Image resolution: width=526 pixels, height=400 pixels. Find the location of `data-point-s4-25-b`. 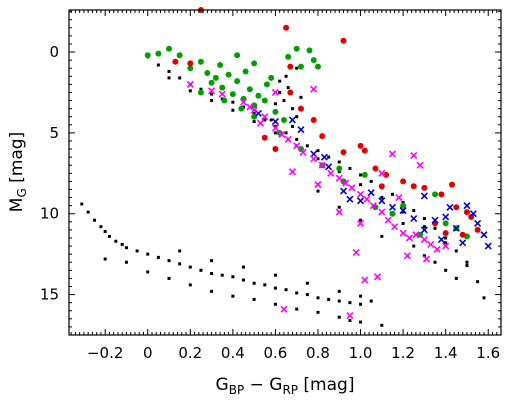

data-point-s4-25-b is located at coordinates (409, 238).